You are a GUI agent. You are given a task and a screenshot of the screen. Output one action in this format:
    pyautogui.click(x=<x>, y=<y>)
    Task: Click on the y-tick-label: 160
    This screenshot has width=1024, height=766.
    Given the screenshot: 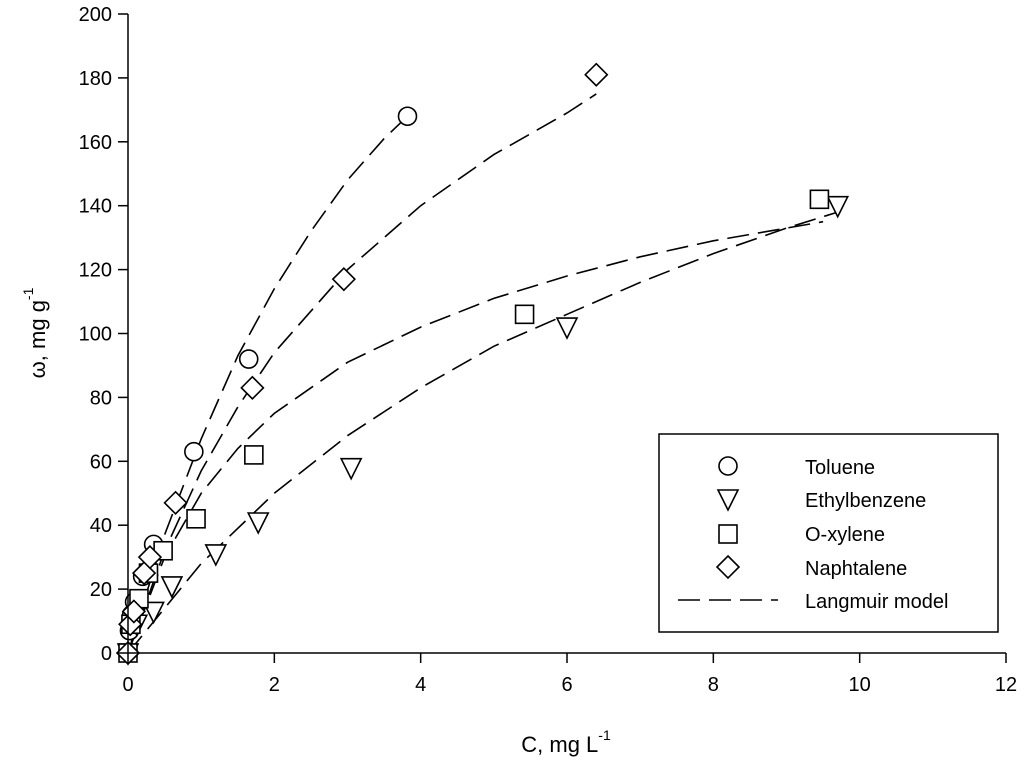 What is the action you would take?
    pyautogui.click(x=95, y=143)
    